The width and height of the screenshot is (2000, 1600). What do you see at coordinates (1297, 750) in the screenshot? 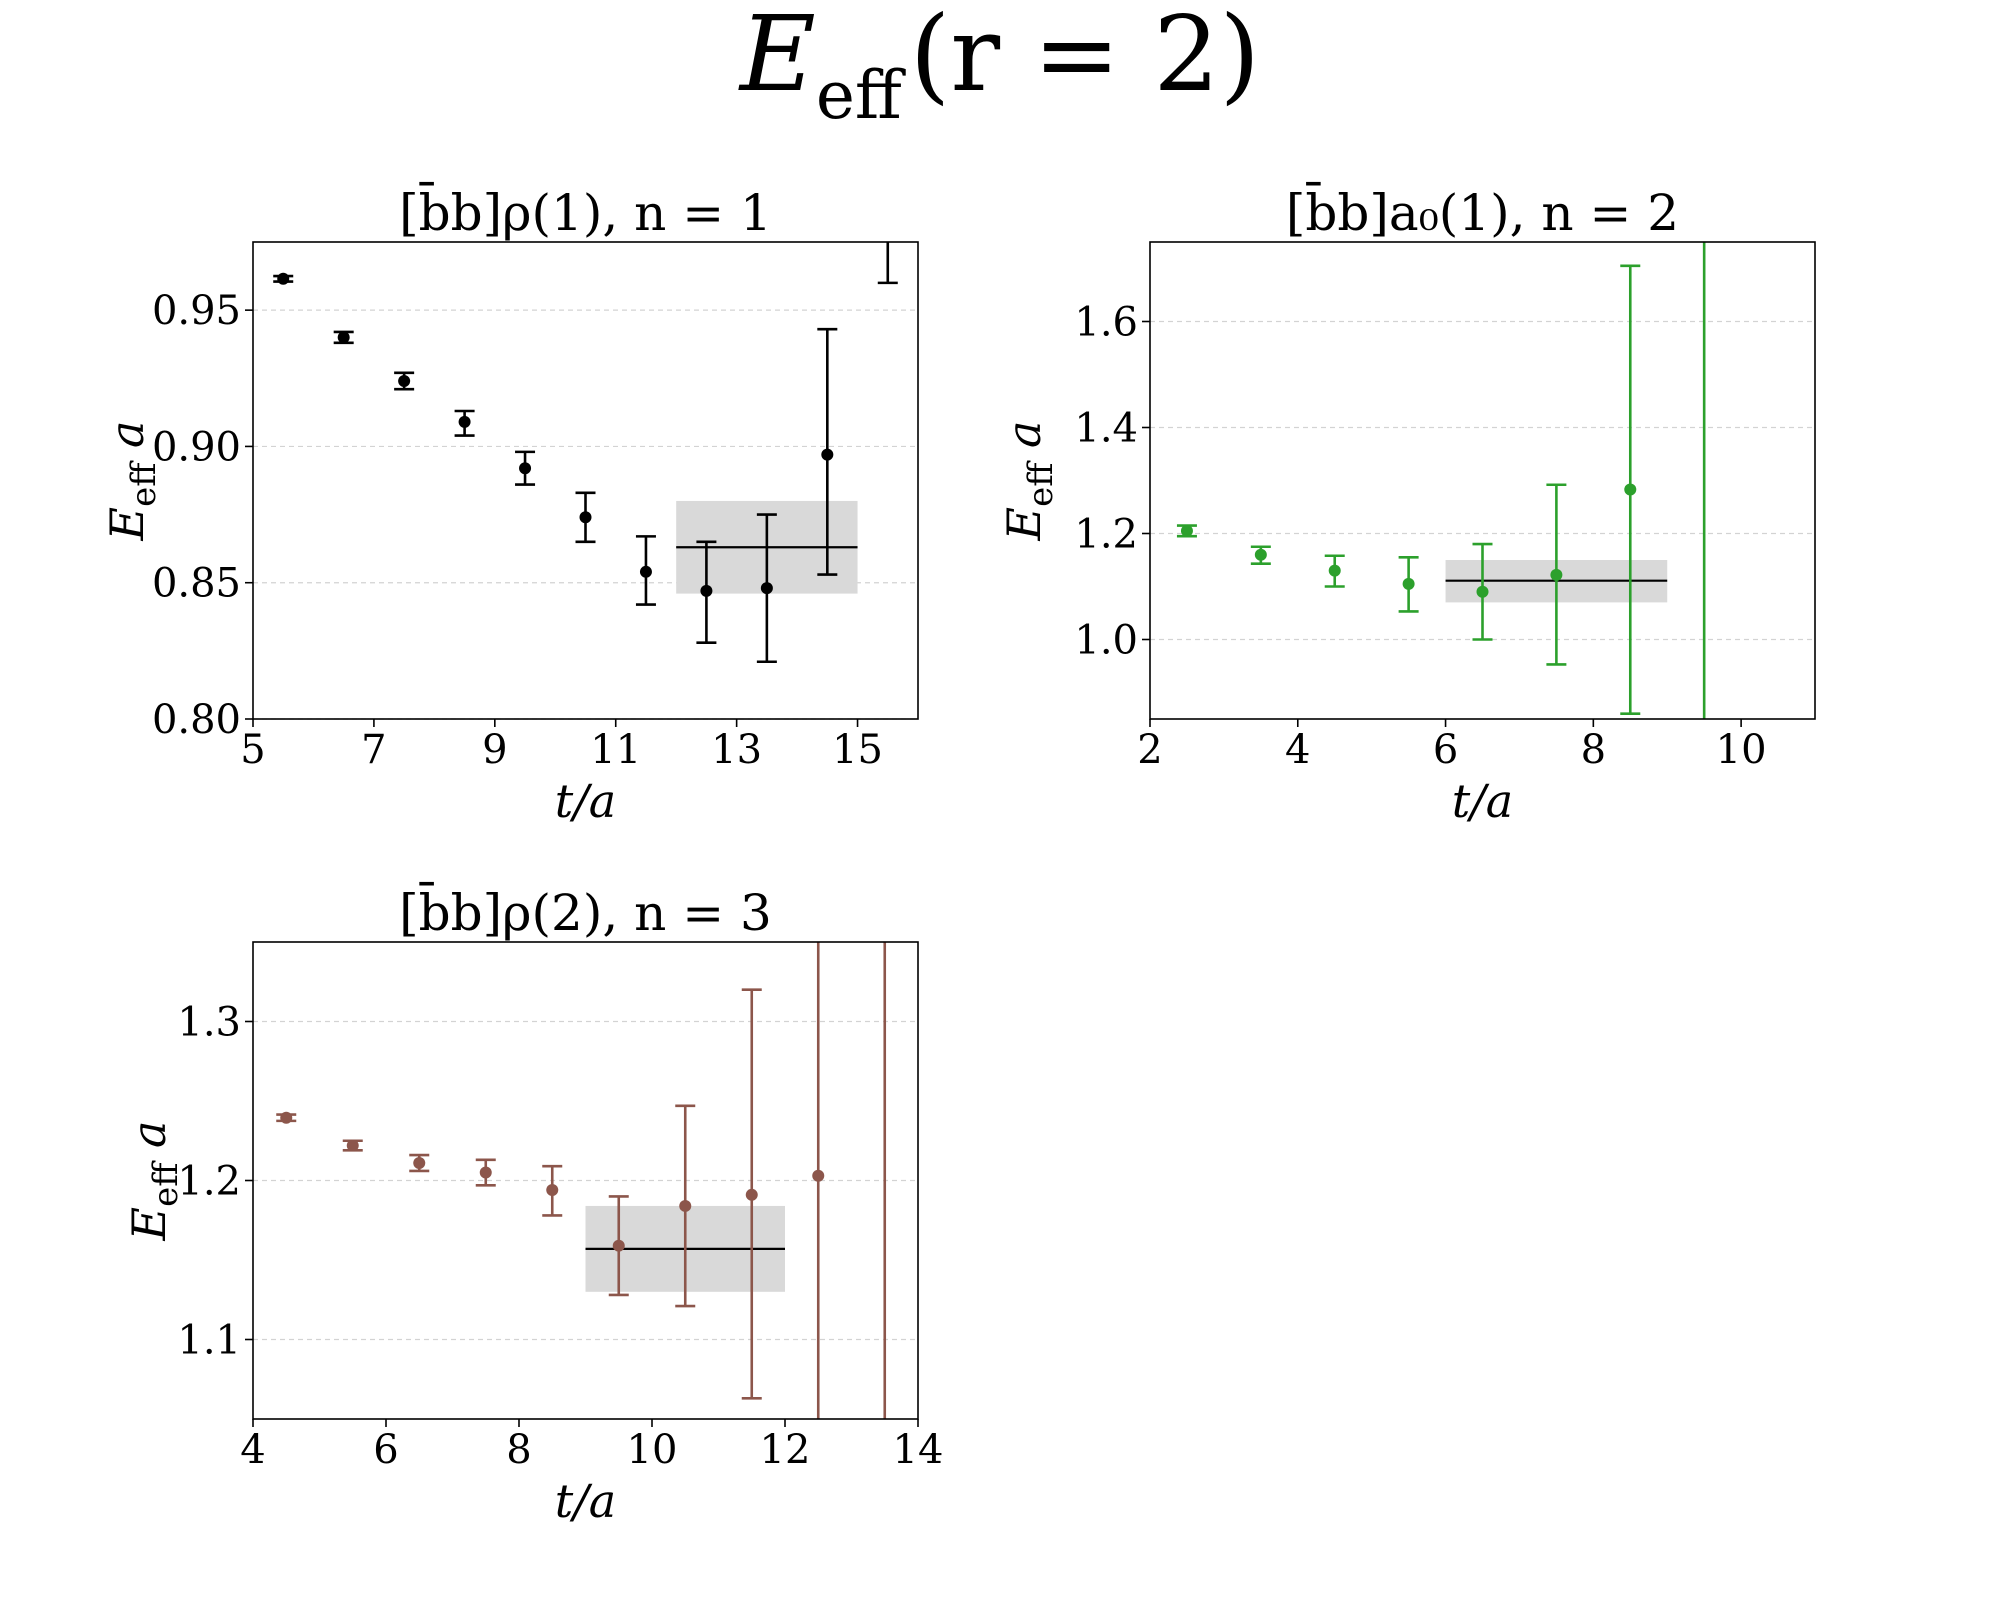
I see `x-tick-label-1: 4` at bounding box center [1297, 750].